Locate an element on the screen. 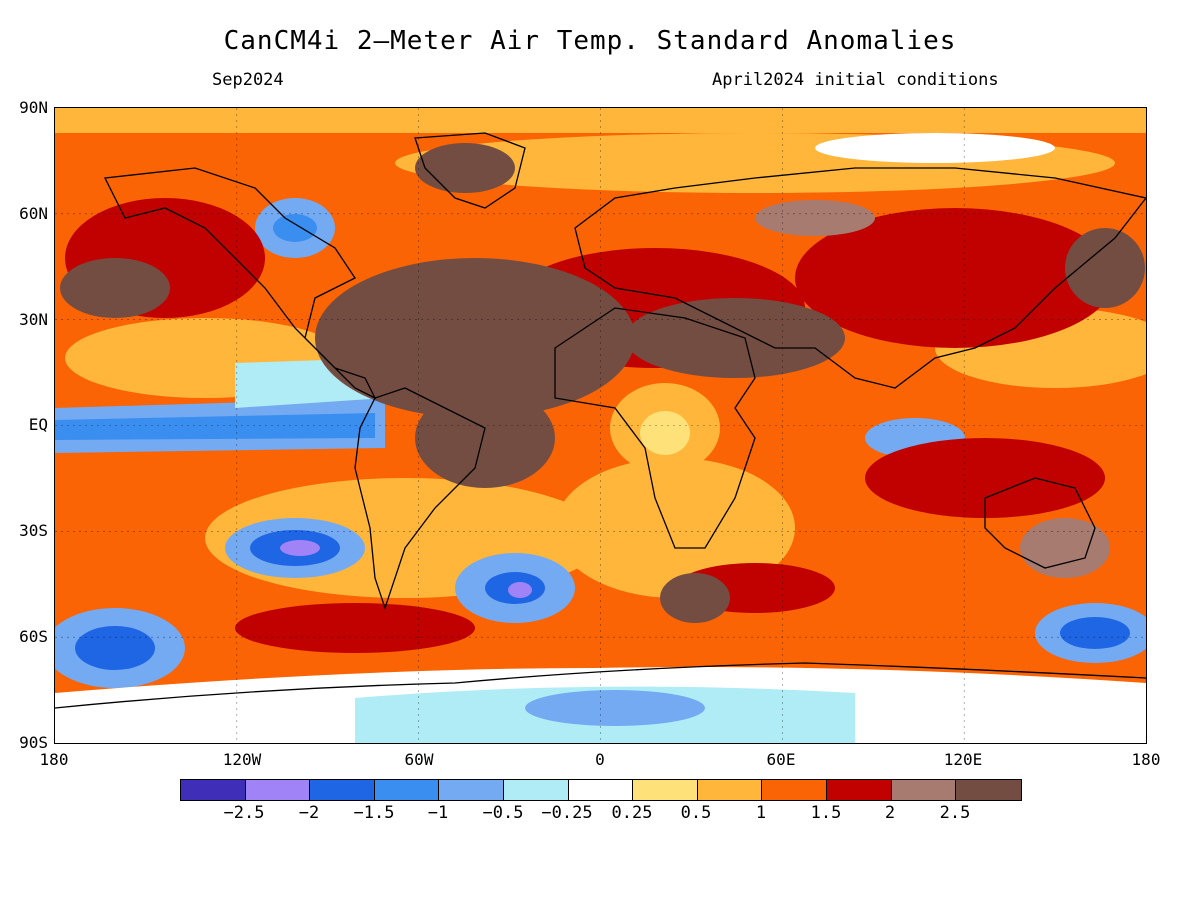 The height and width of the screenshot is (900, 1200). nafr-brown is located at coordinates (735, 338).